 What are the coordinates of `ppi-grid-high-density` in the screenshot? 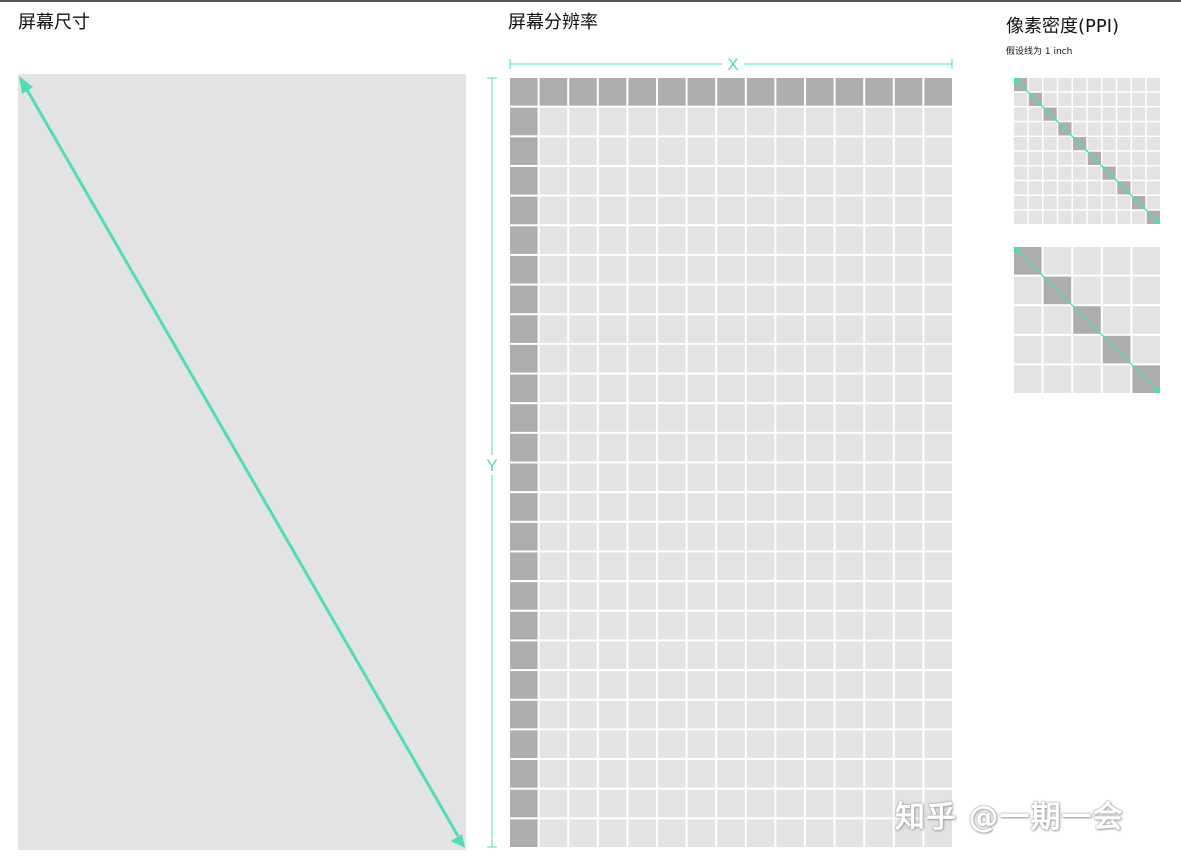 It's located at (1087, 151).